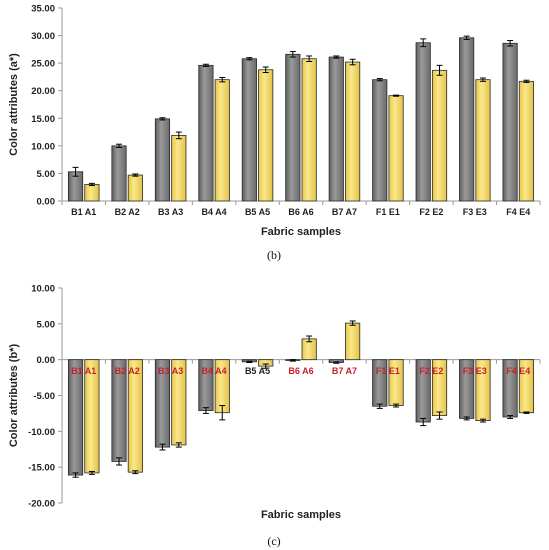 Image resolution: width=549 pixels, height=550 pixels. Describe the element at coordinates (300, 371) in the screenshot. I see `panel-c-category-label: B6 A6` at that location.